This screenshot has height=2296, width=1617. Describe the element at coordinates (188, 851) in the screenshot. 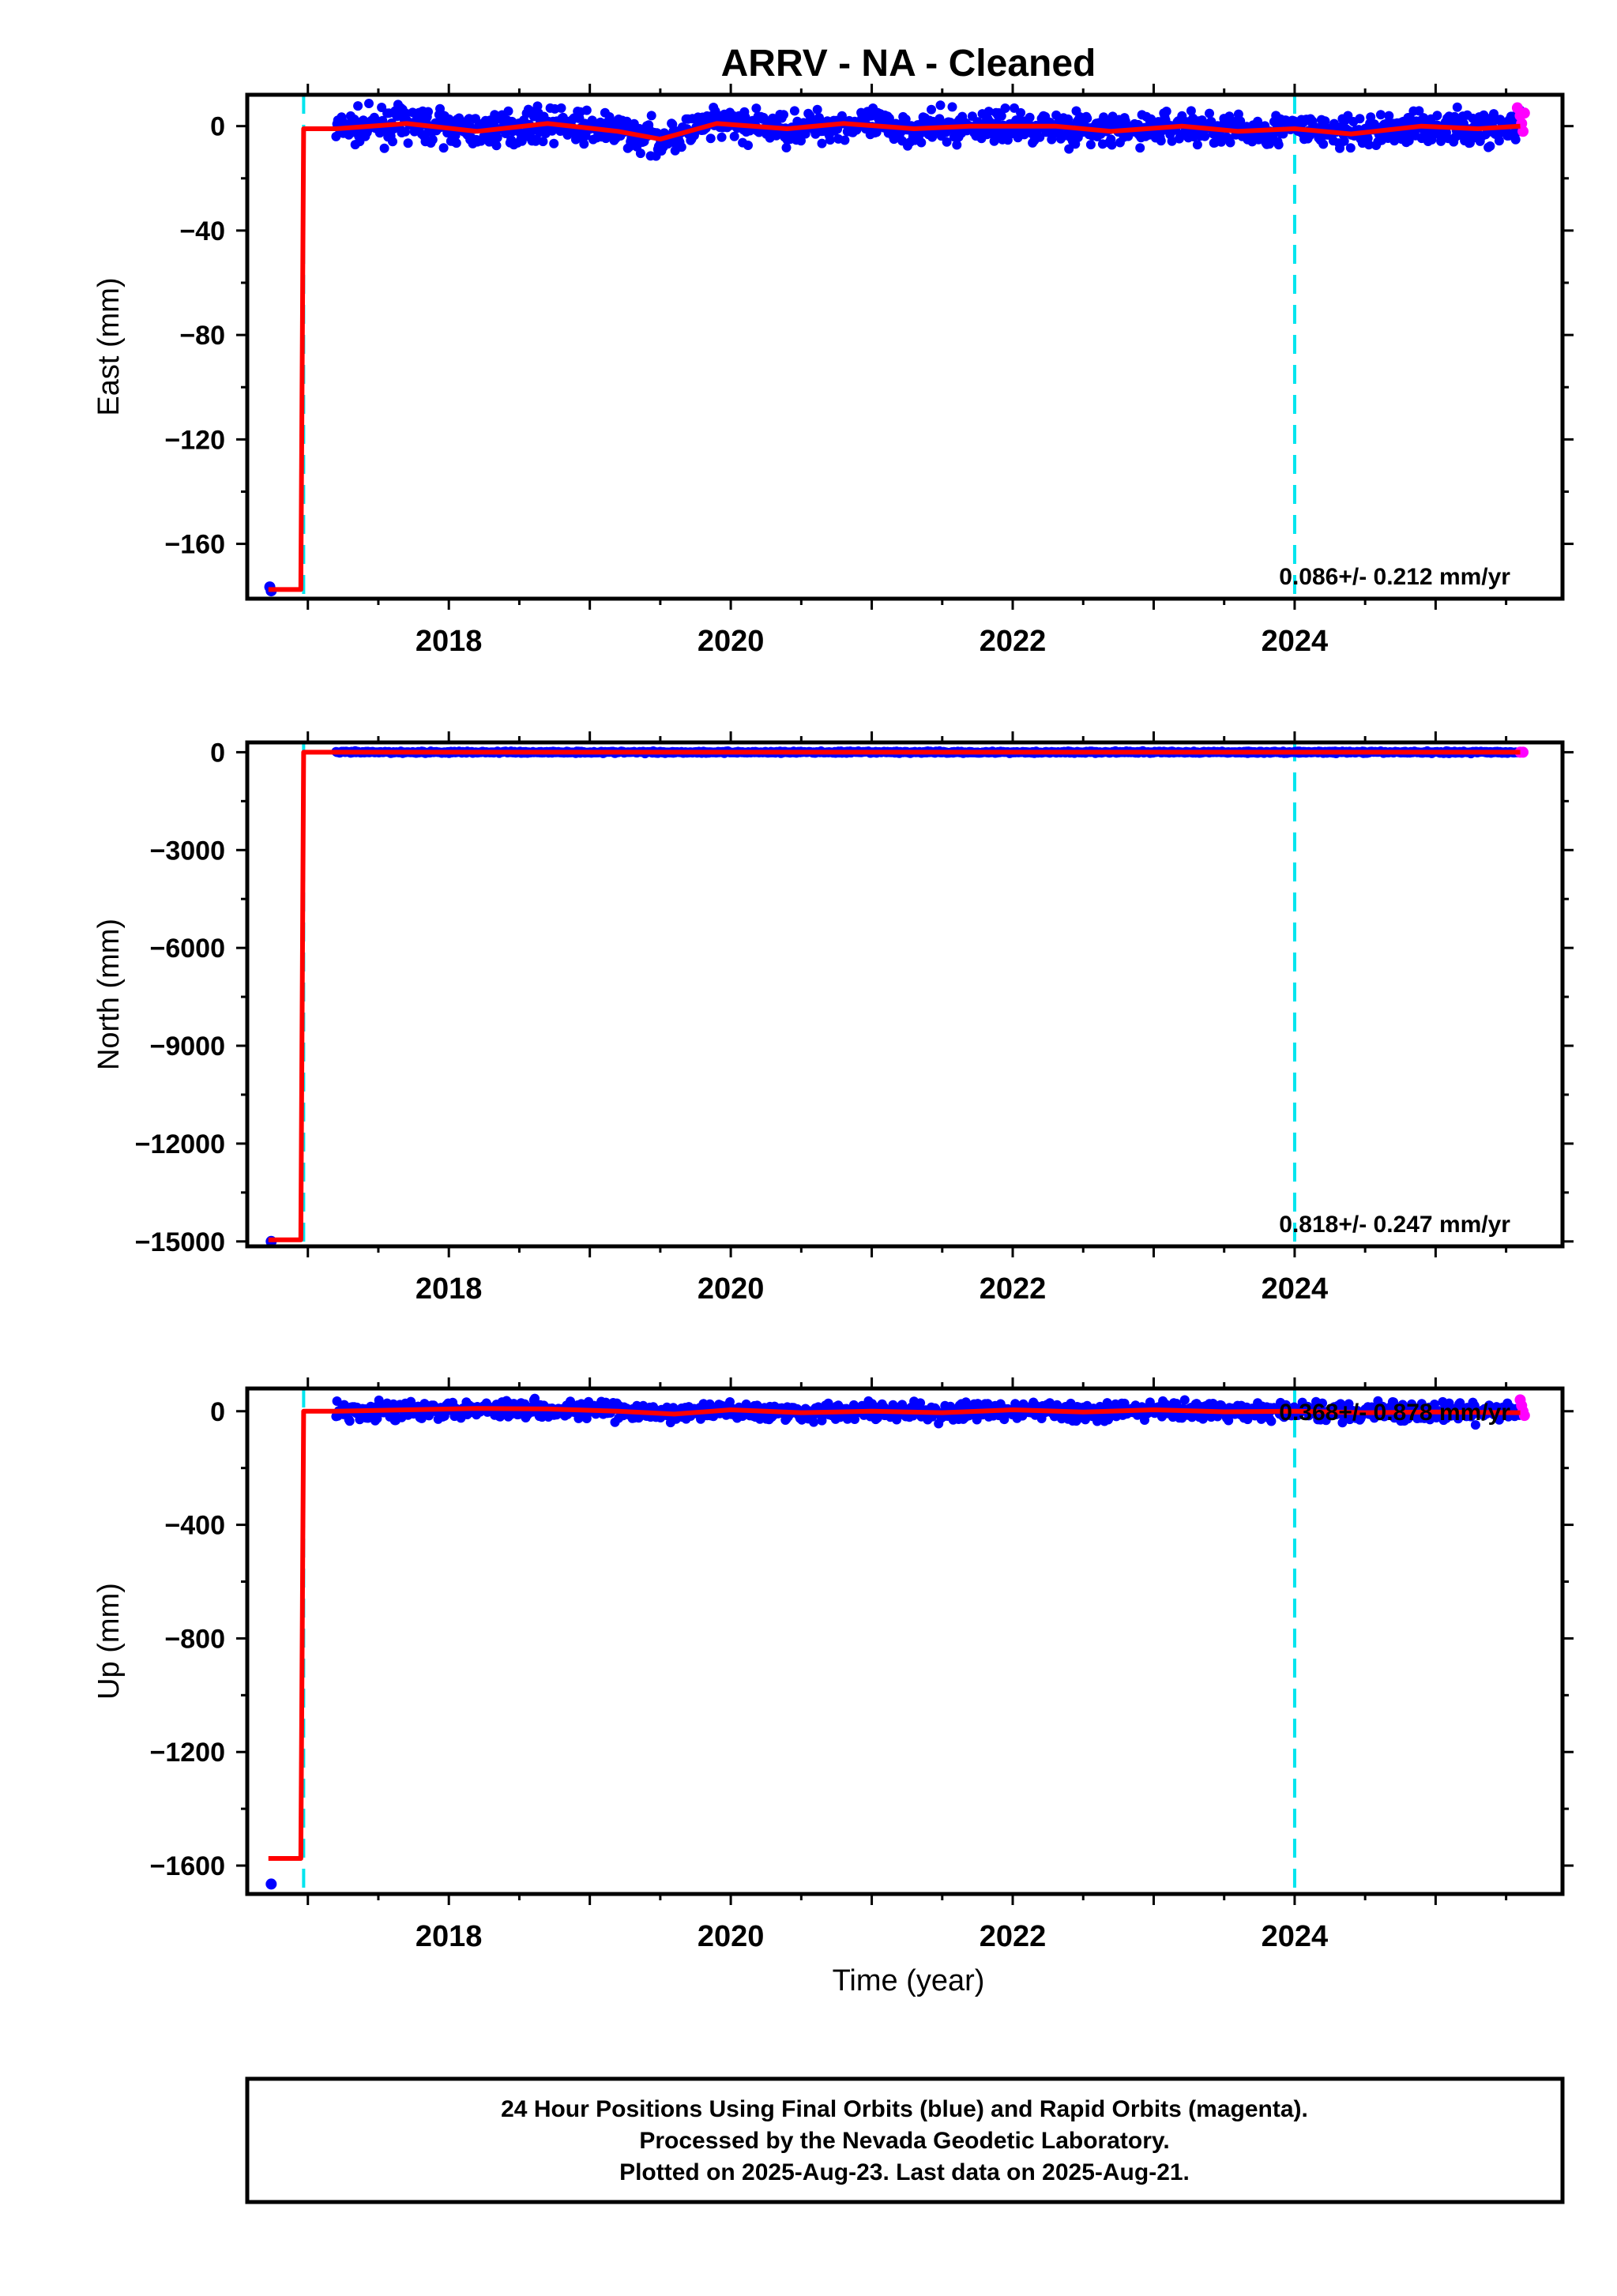

I see `y-tick-label: −3000` at that location.